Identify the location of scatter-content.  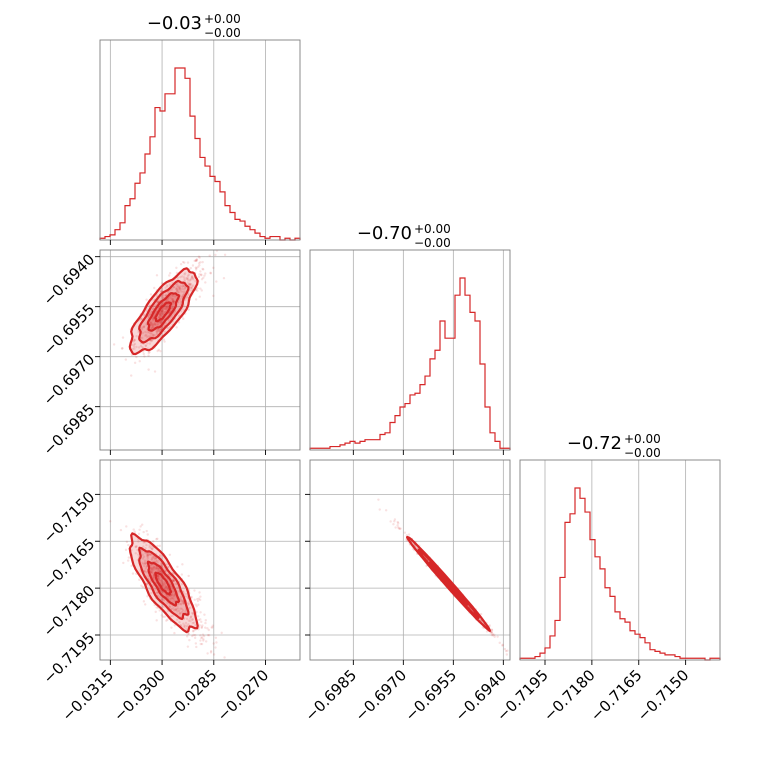
(443, 577).